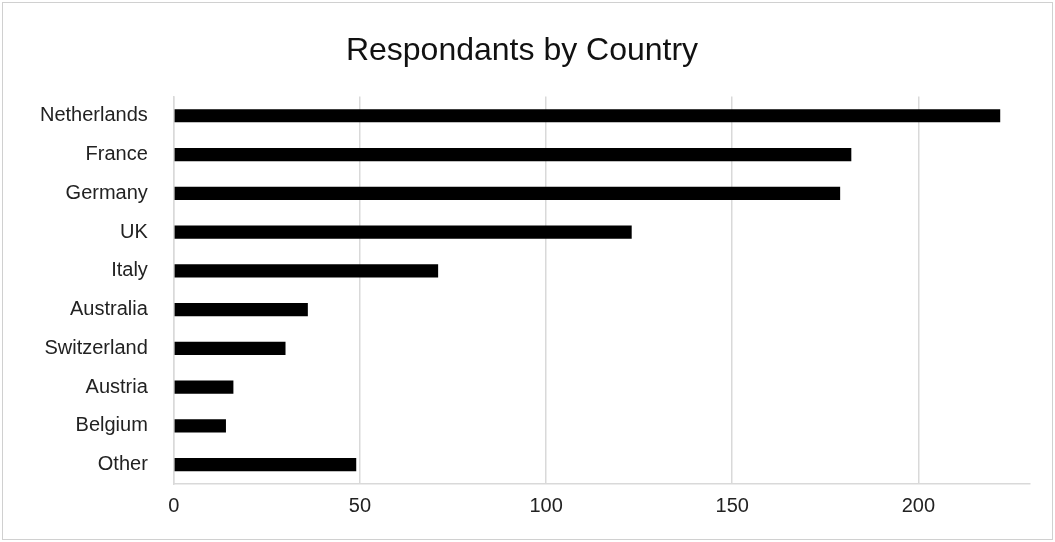 Image resolution: width=1055 pixels, height=542 pixels. What do you see at coordinates (546, 504) in the screenshot?
I see `x-tick-label: 100` at bounding box center [546, 504].